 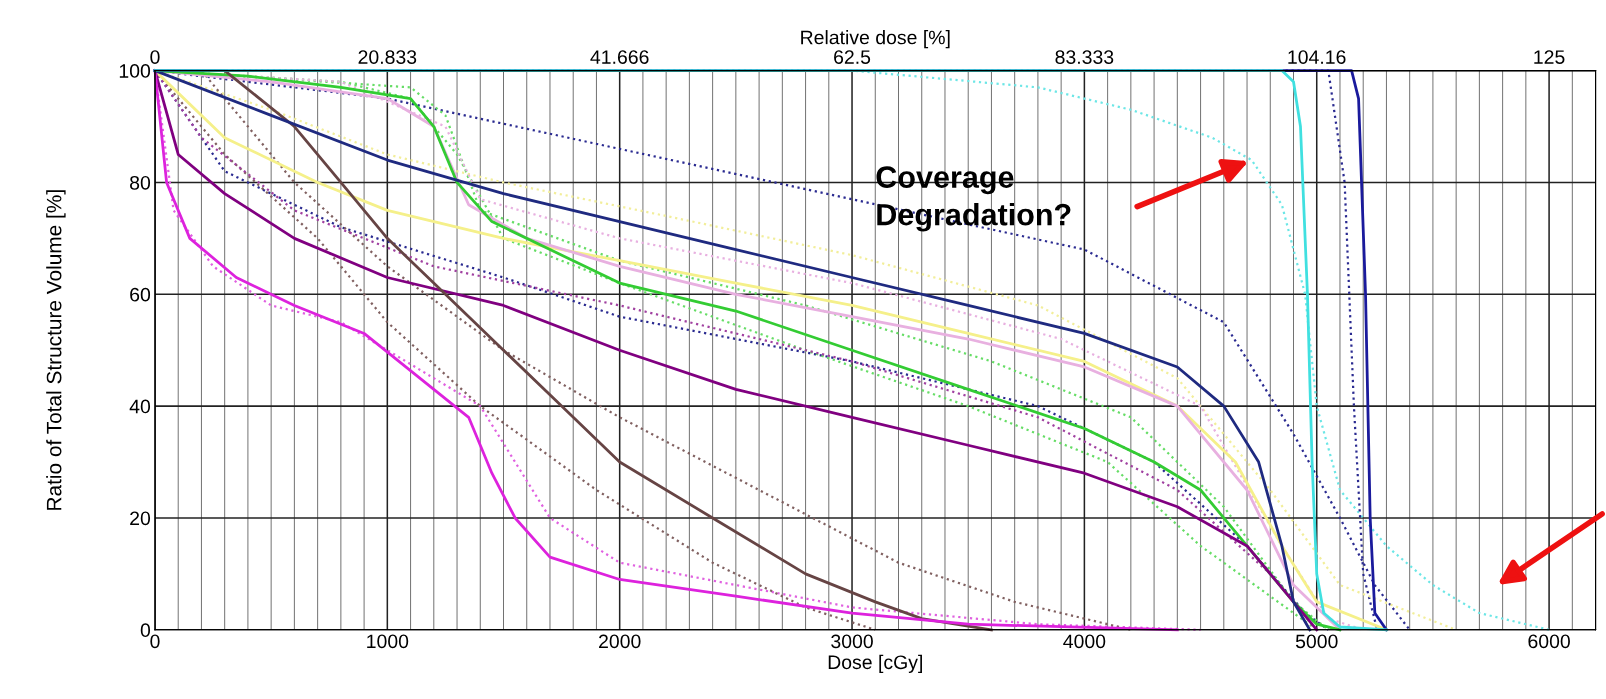 What do you see at coordinates (388, 641) in the screenshot?
I see `x-tick-label: 1000` at bounding box center [388, 641].